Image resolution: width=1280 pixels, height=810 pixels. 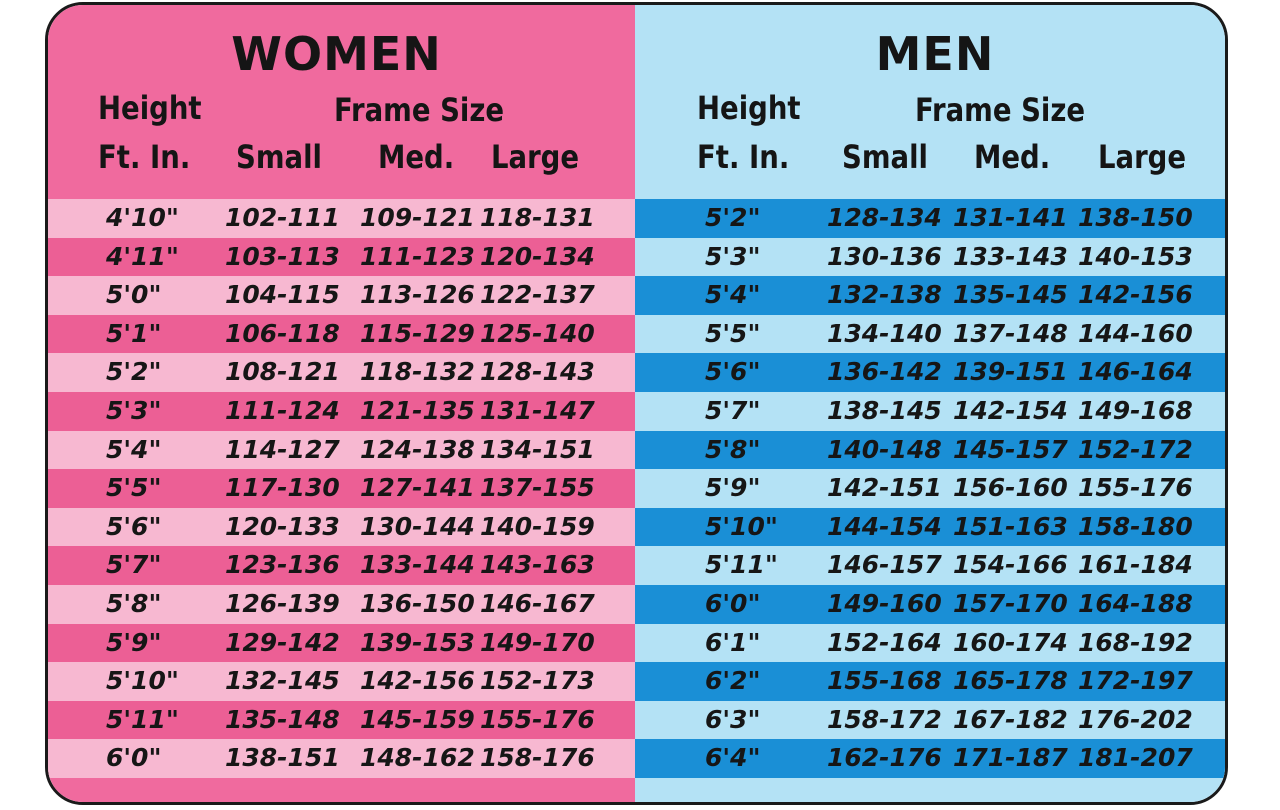 What do you see at coordinates (884, 719) in the screenshot?
I see `men-small-cell: 158-172` at bounding box center [884, 719].